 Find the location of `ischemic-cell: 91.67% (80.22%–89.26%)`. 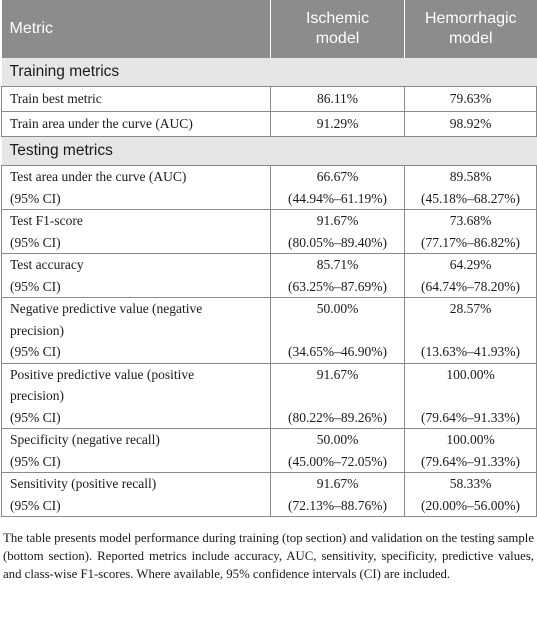

ischemic-cell: 91.67% (80.22%–89.26%) is located at coordinates (337, 396).